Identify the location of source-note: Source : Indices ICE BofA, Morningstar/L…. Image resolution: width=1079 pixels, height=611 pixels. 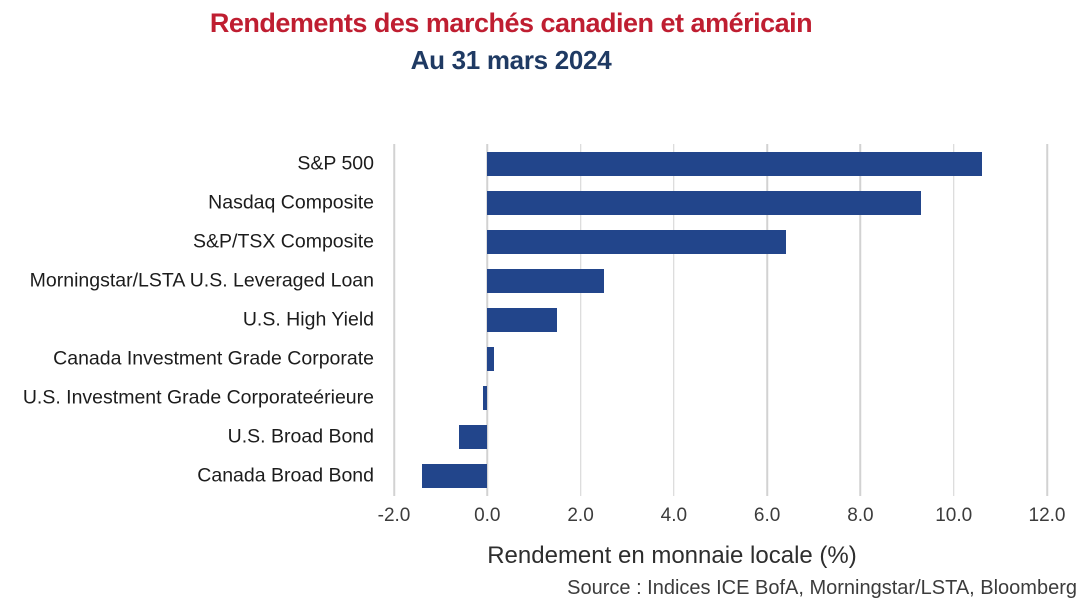
(822, 588).